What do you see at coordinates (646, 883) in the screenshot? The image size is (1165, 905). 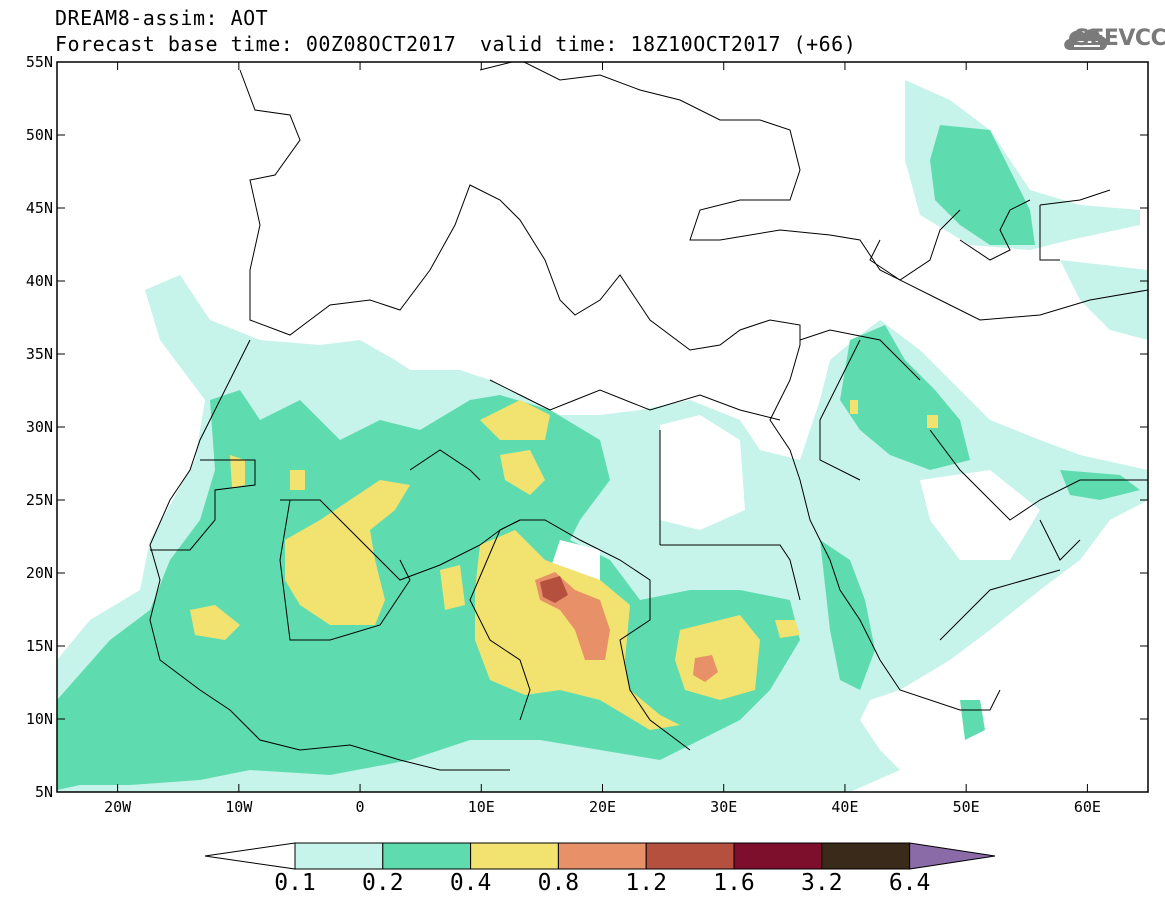 I see `colorbar-label: 1.2` at bounding box center [646, 883].